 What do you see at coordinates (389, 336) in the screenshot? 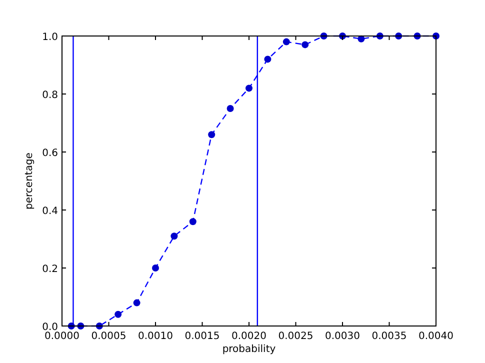
I see `x-tick-label: 0.0035` at bounding box center [389, 336].